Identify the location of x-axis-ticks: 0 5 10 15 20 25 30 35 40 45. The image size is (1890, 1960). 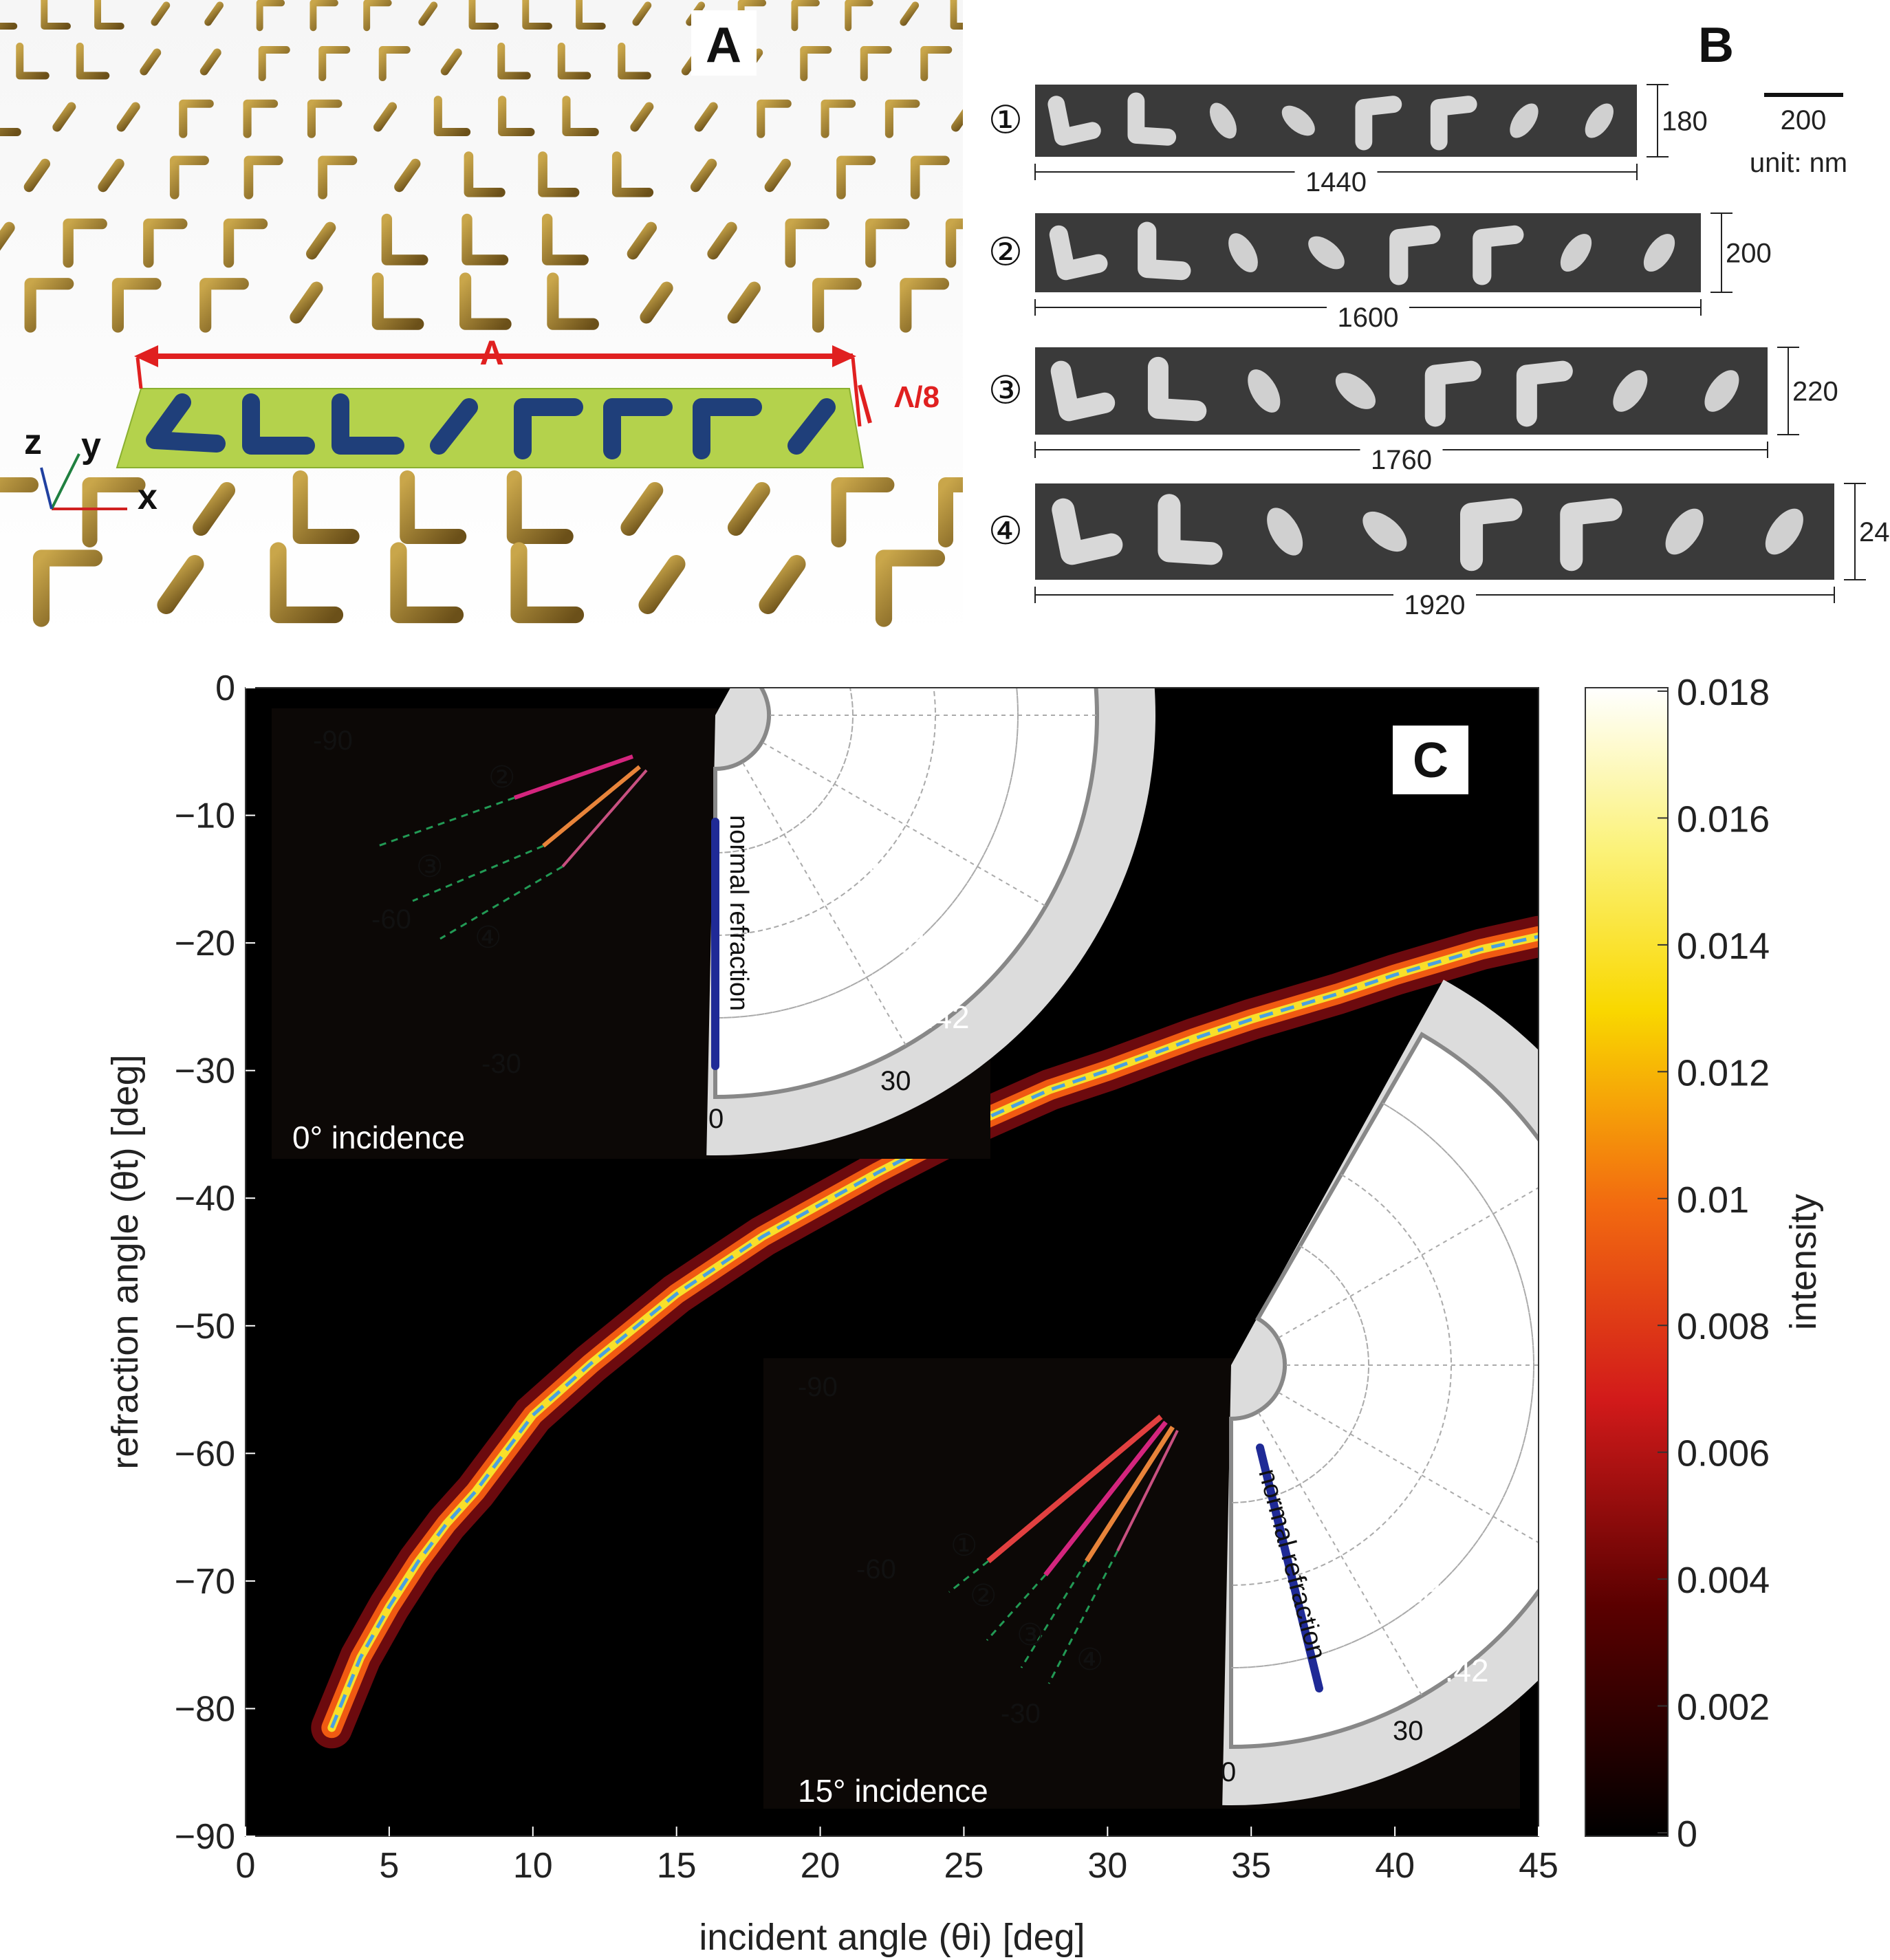
(897, 1856).